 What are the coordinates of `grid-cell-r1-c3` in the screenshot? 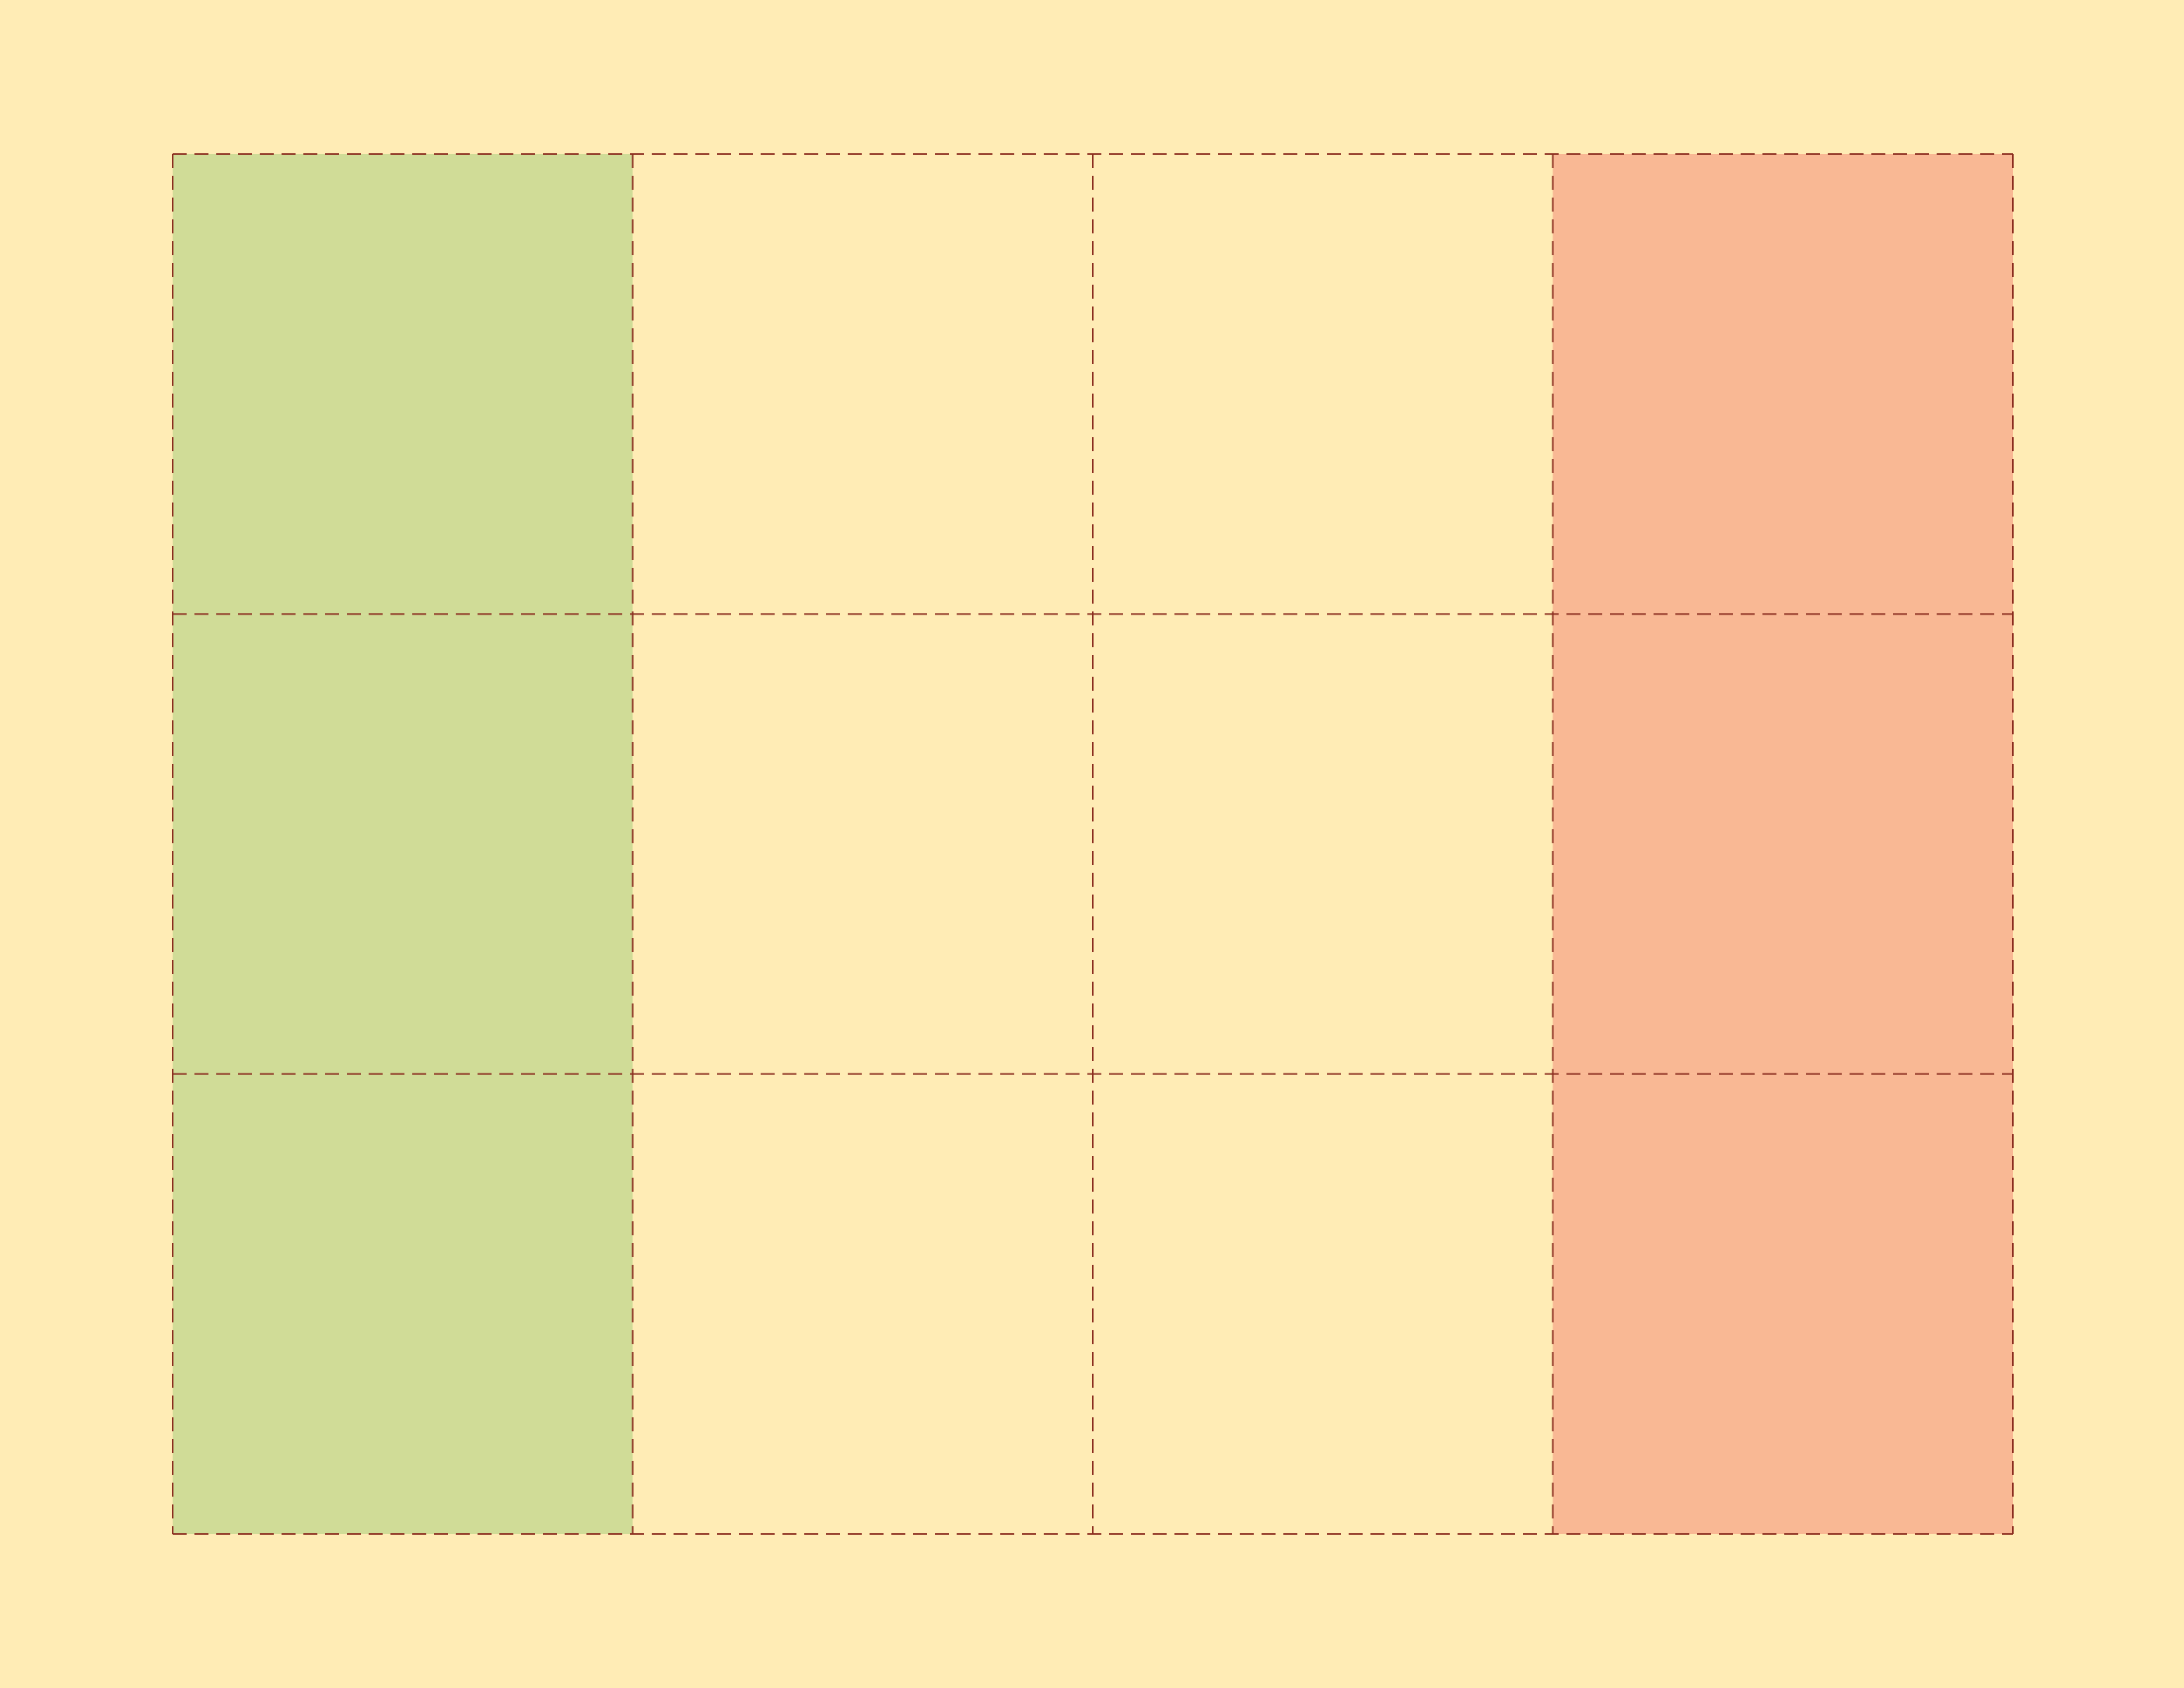 It's located at (1323, 385).